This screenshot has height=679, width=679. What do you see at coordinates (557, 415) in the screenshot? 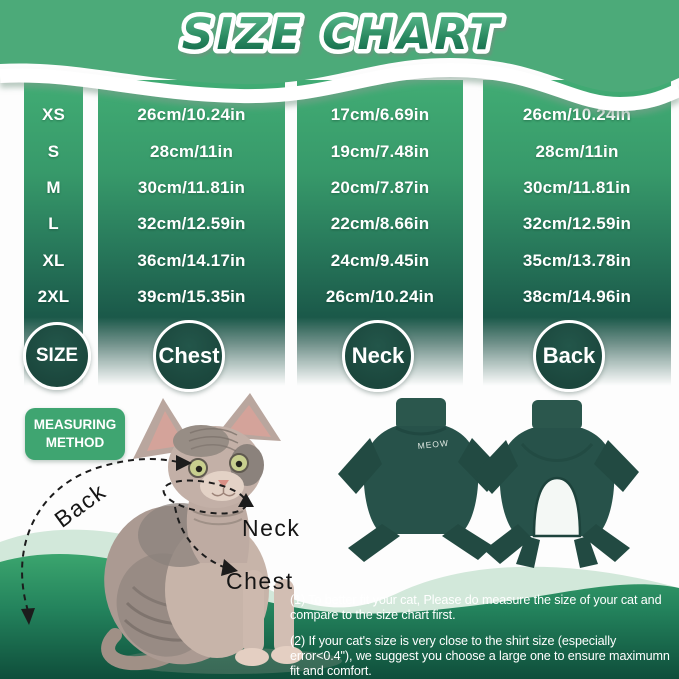
I see `garment-back-collar` at bounding box center [557, 415].